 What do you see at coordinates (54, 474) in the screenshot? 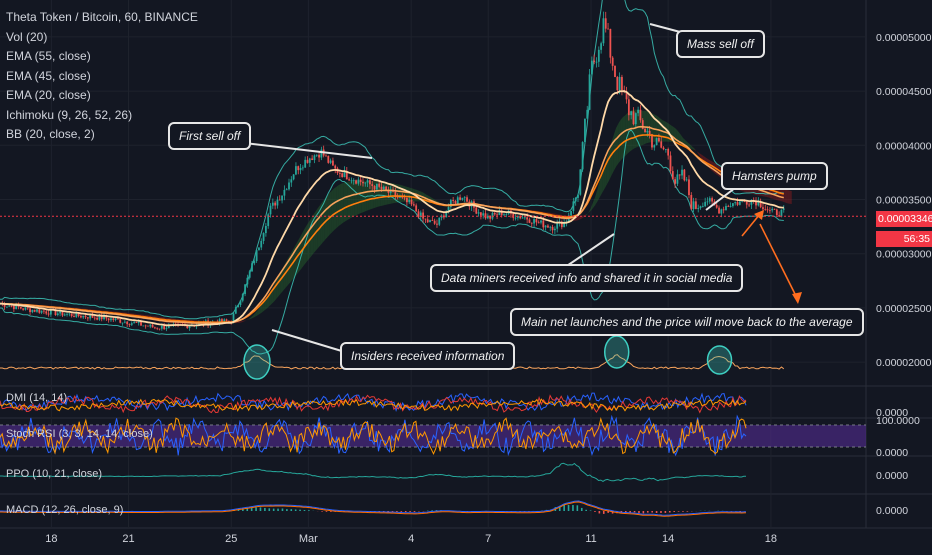
I see `pane-label-ppo: PPO (10, 21, close)` at bounding box center [54, 474].